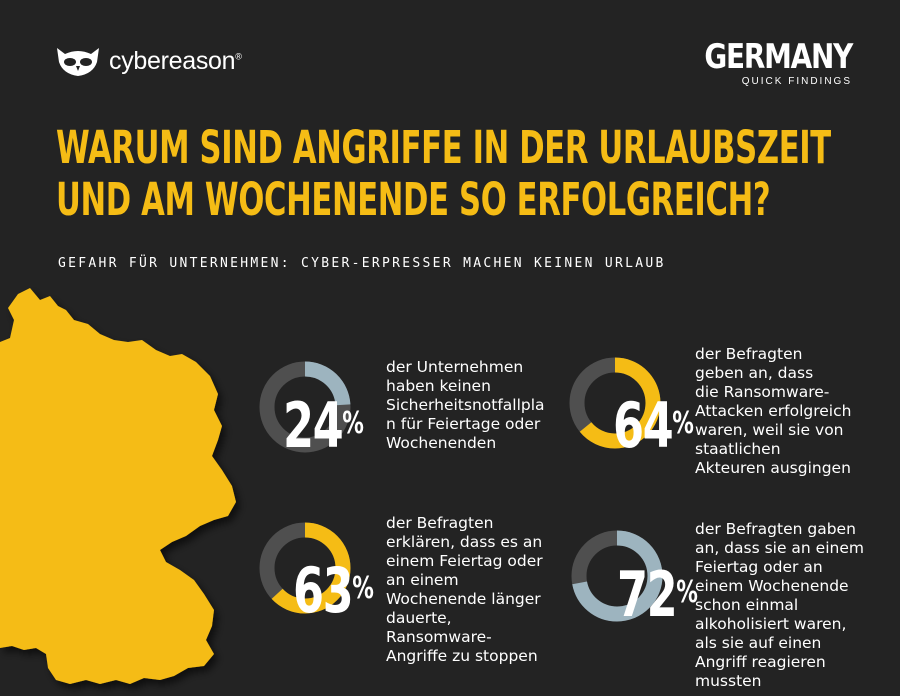 The height and width of the screenshot is (696, 900). I want to click on brand-logo: cybereason®, so click(148, 61).